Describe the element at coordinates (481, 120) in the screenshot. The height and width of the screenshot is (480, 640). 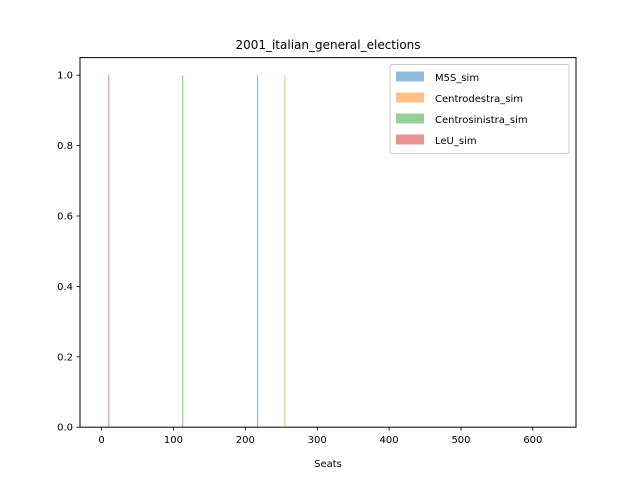
I see `legend-label-Centrosinistra_sim: Centrosinistra_sim` at that location.